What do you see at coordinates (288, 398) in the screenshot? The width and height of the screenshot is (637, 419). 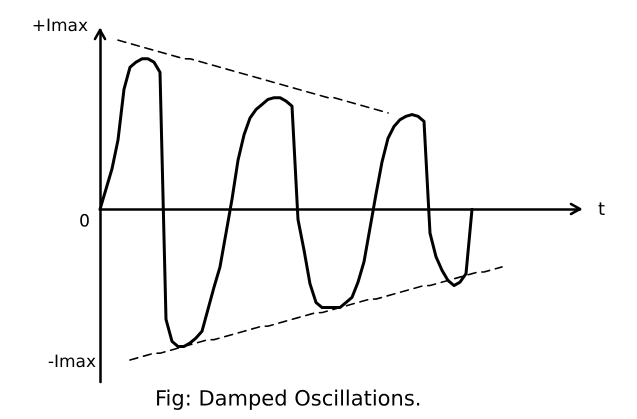 I see `text: Fig: Damped Oscillations.` at bounding box center [288, 398].